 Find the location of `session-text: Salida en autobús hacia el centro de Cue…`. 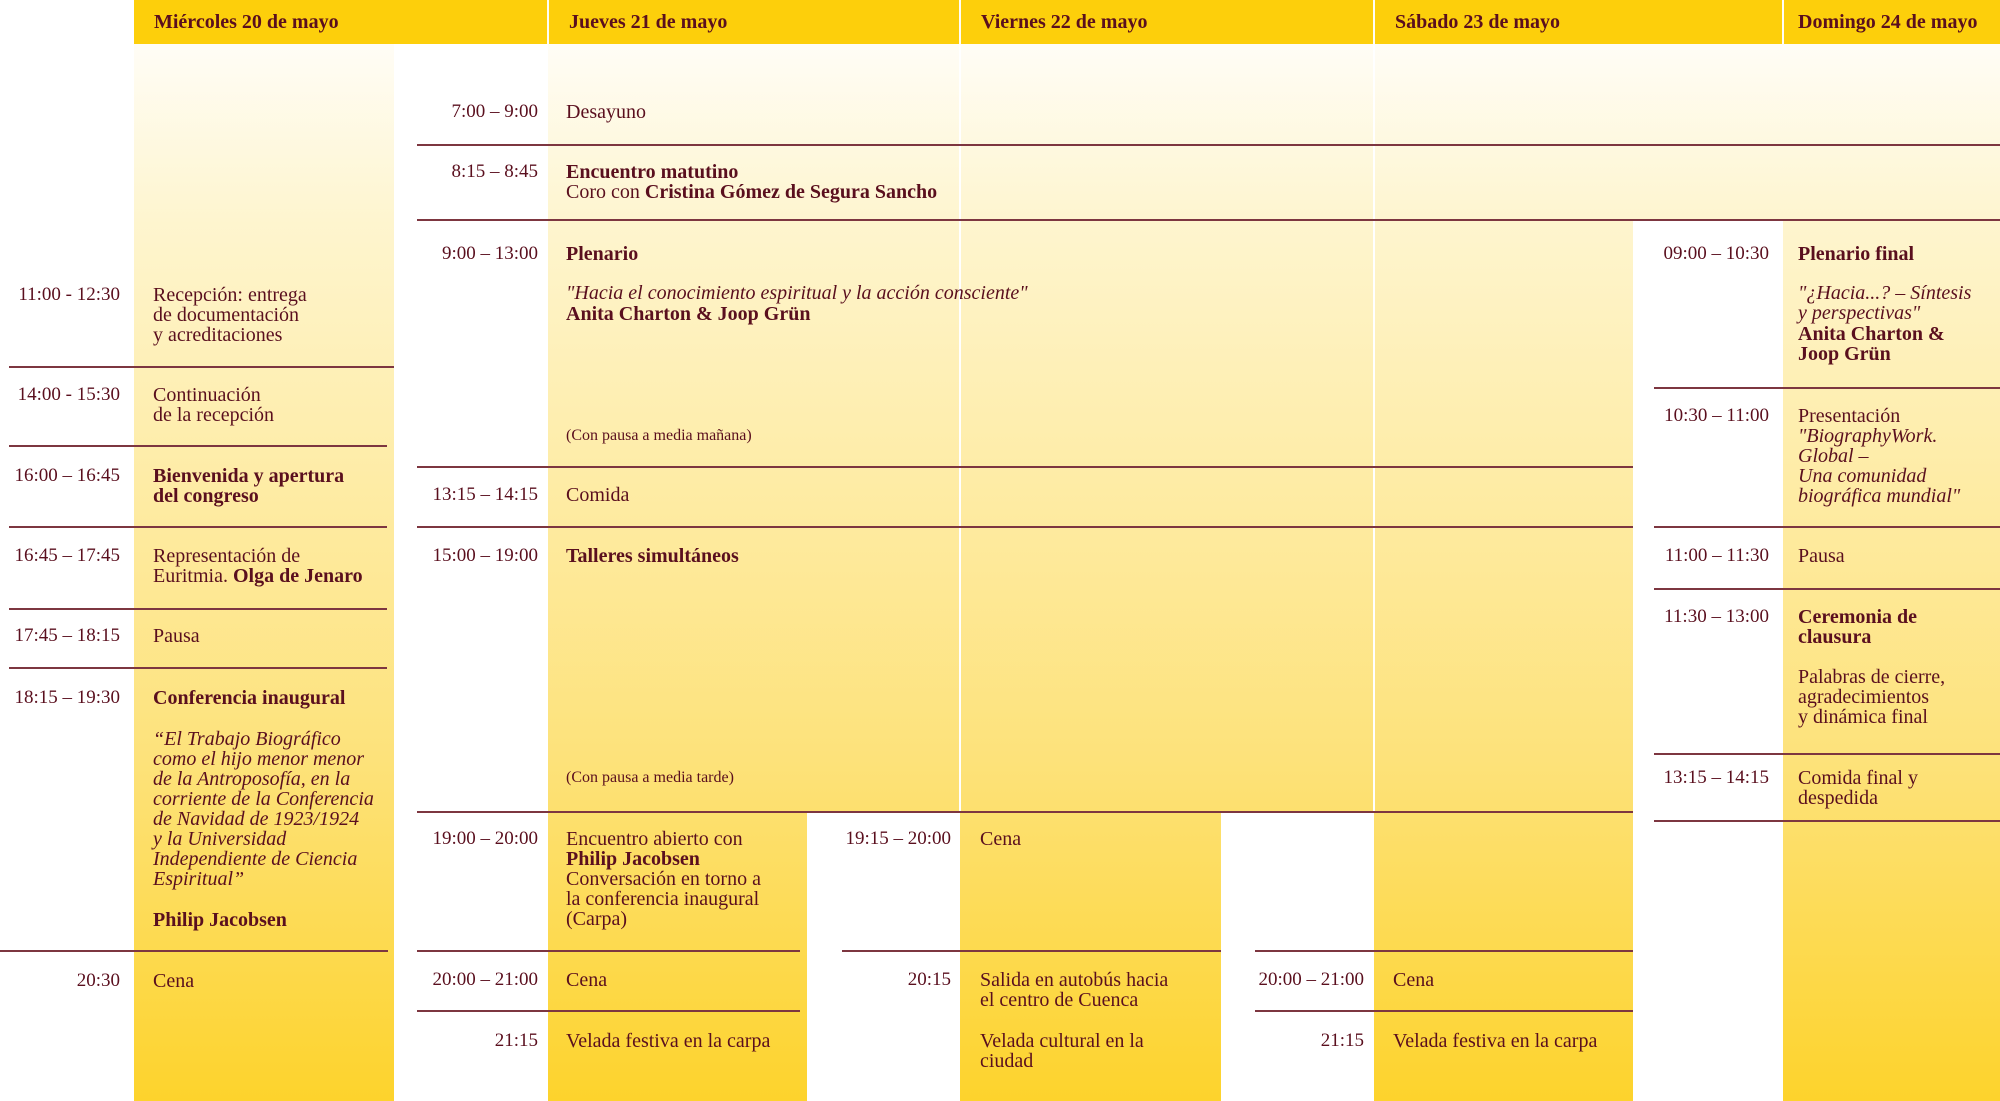

session-text: Salida en autobús hacia el centro de Cue… is located at coordinates (1074, 990).